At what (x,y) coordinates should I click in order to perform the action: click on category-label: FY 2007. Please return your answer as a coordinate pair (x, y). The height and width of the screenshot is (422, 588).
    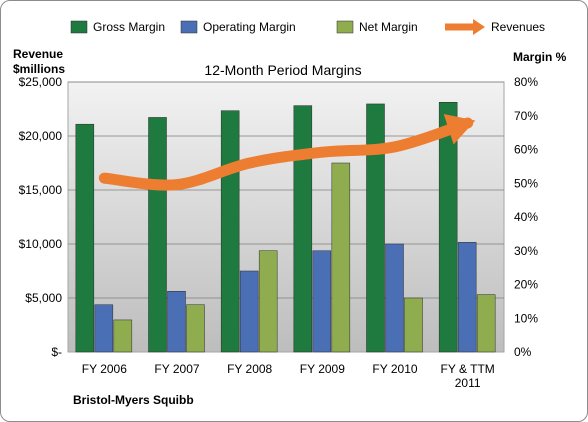
    Looking at the image, I should click on (176, 369).